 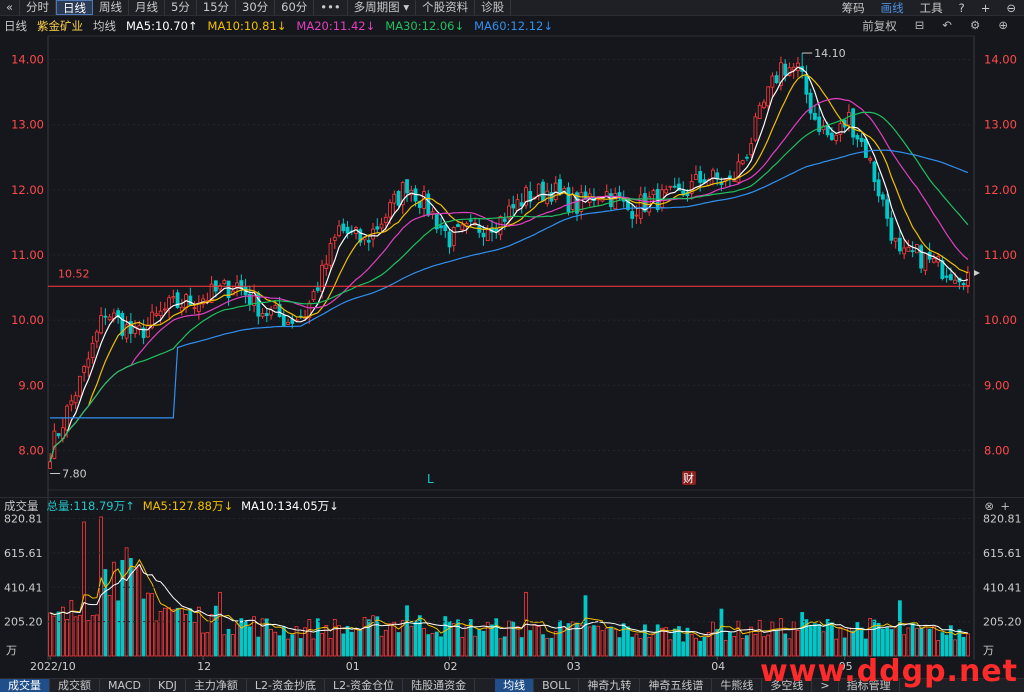 I want to click on adjust-dropdown: 前复权, so click(x=879, y=26).